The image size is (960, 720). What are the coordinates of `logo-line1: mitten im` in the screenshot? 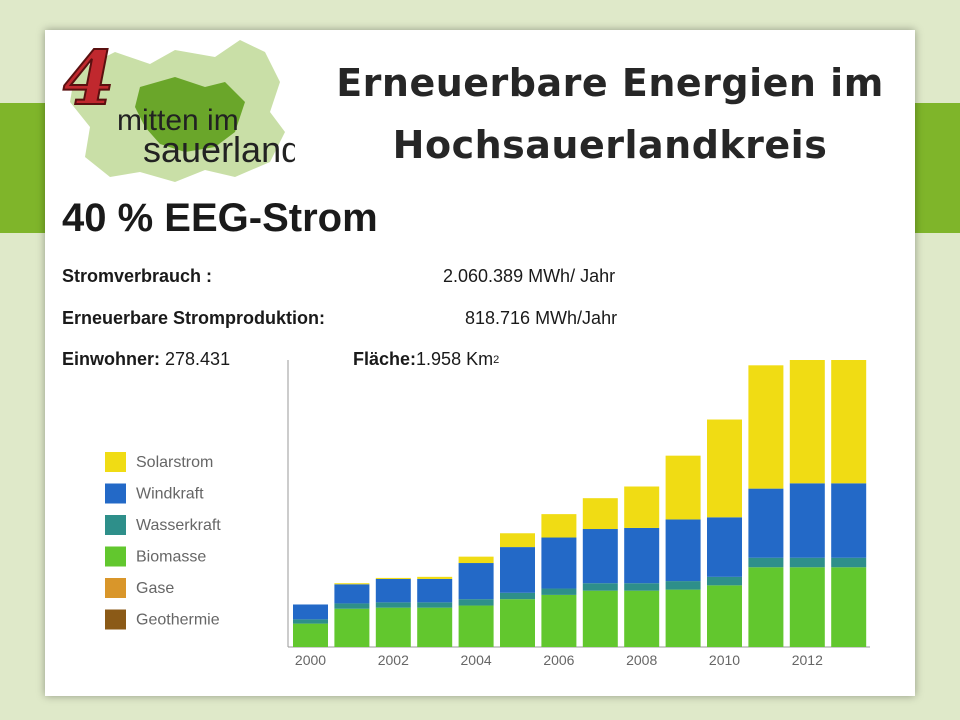 It's located at (178, 120).